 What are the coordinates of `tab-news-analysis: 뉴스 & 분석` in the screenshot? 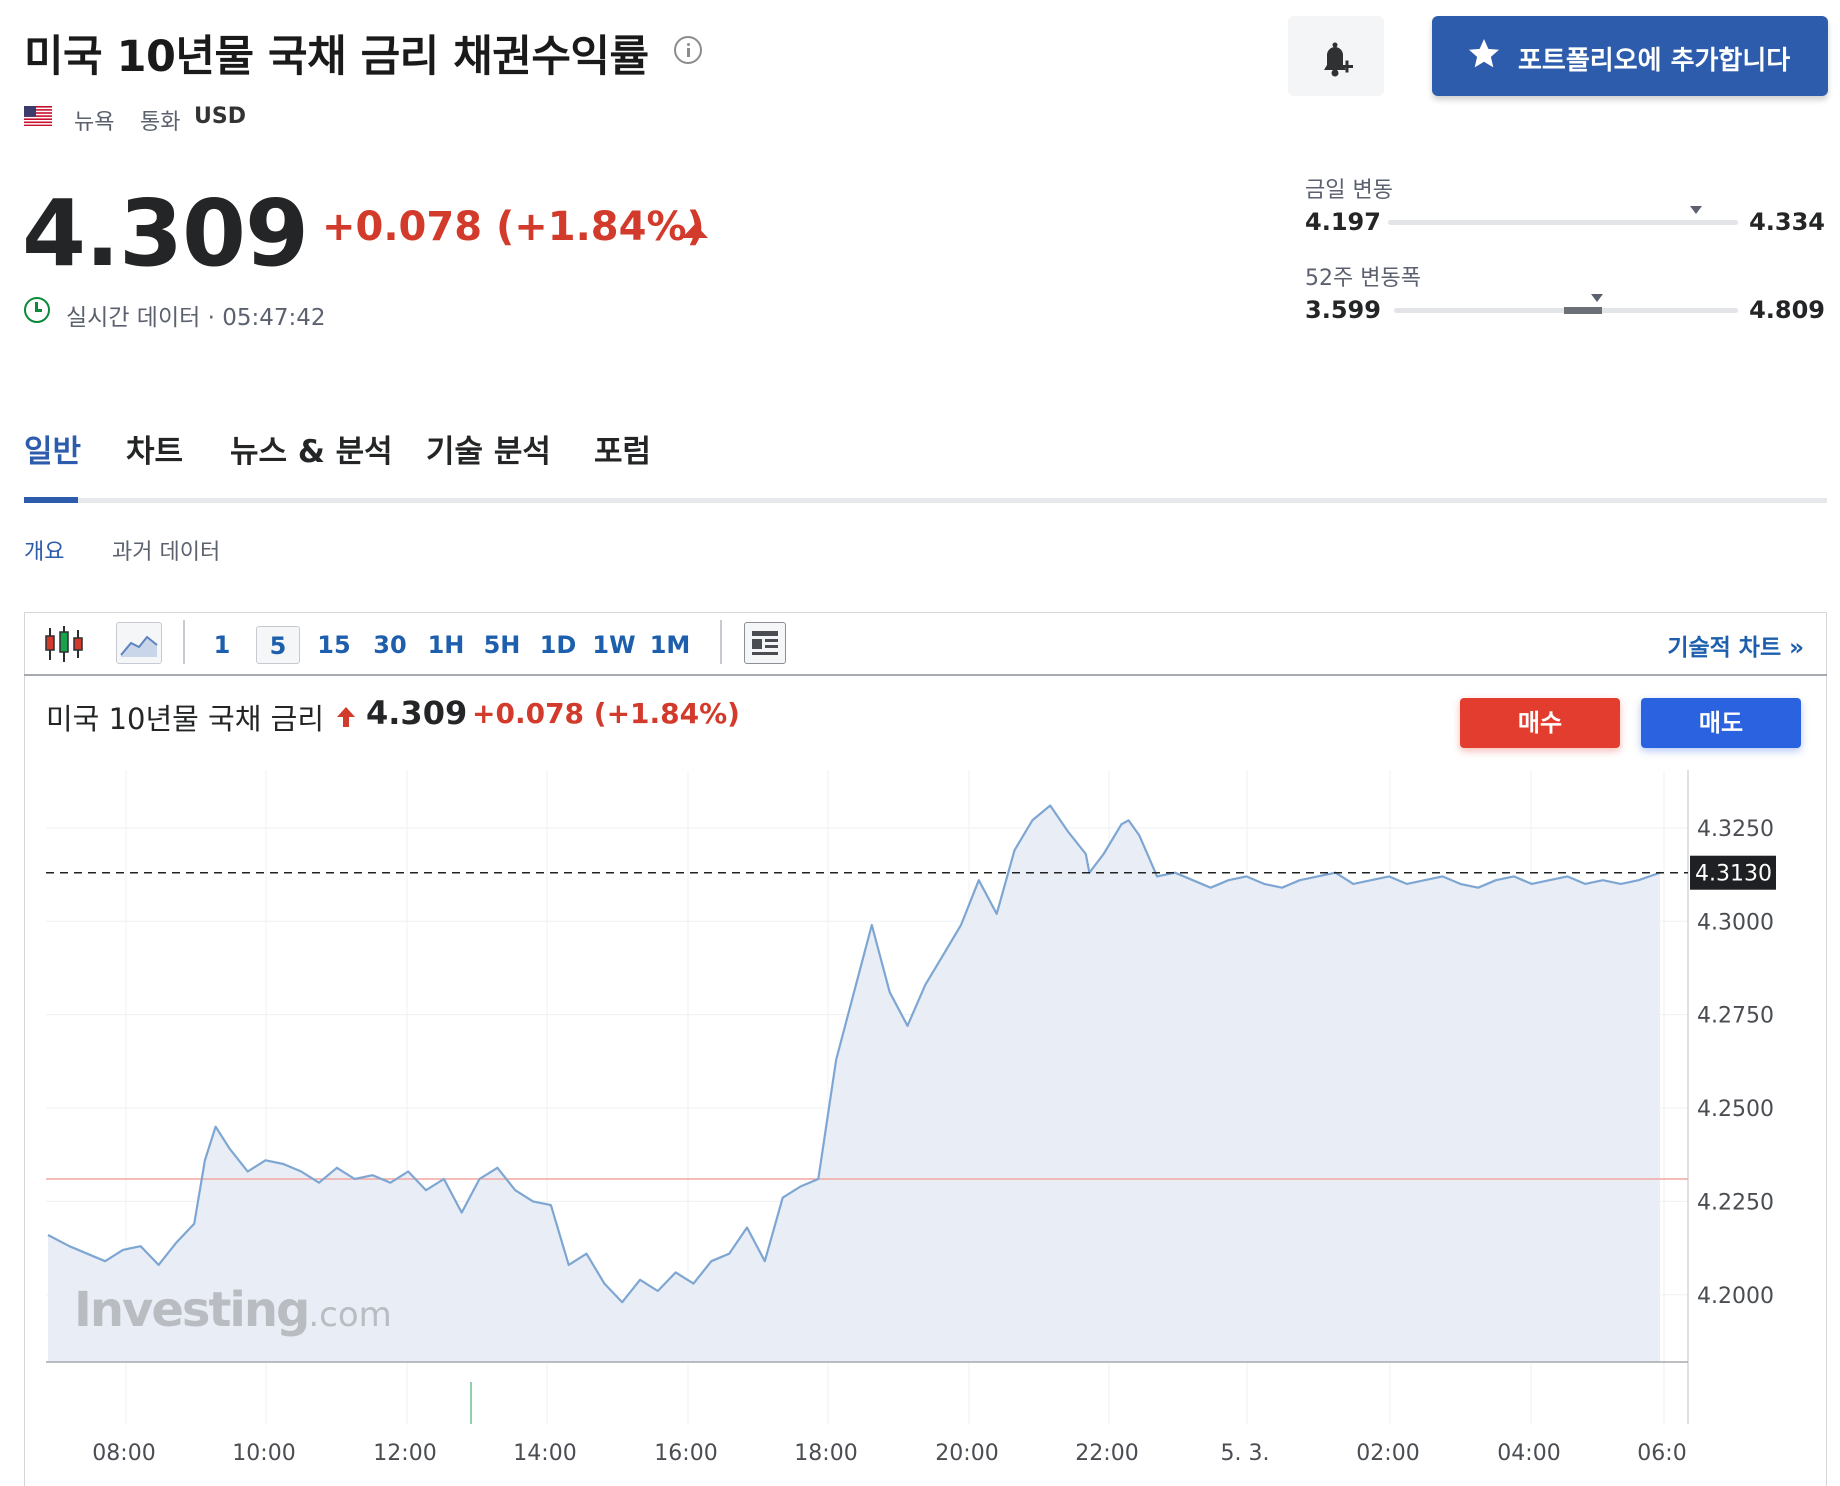 It's located at (311, 452).